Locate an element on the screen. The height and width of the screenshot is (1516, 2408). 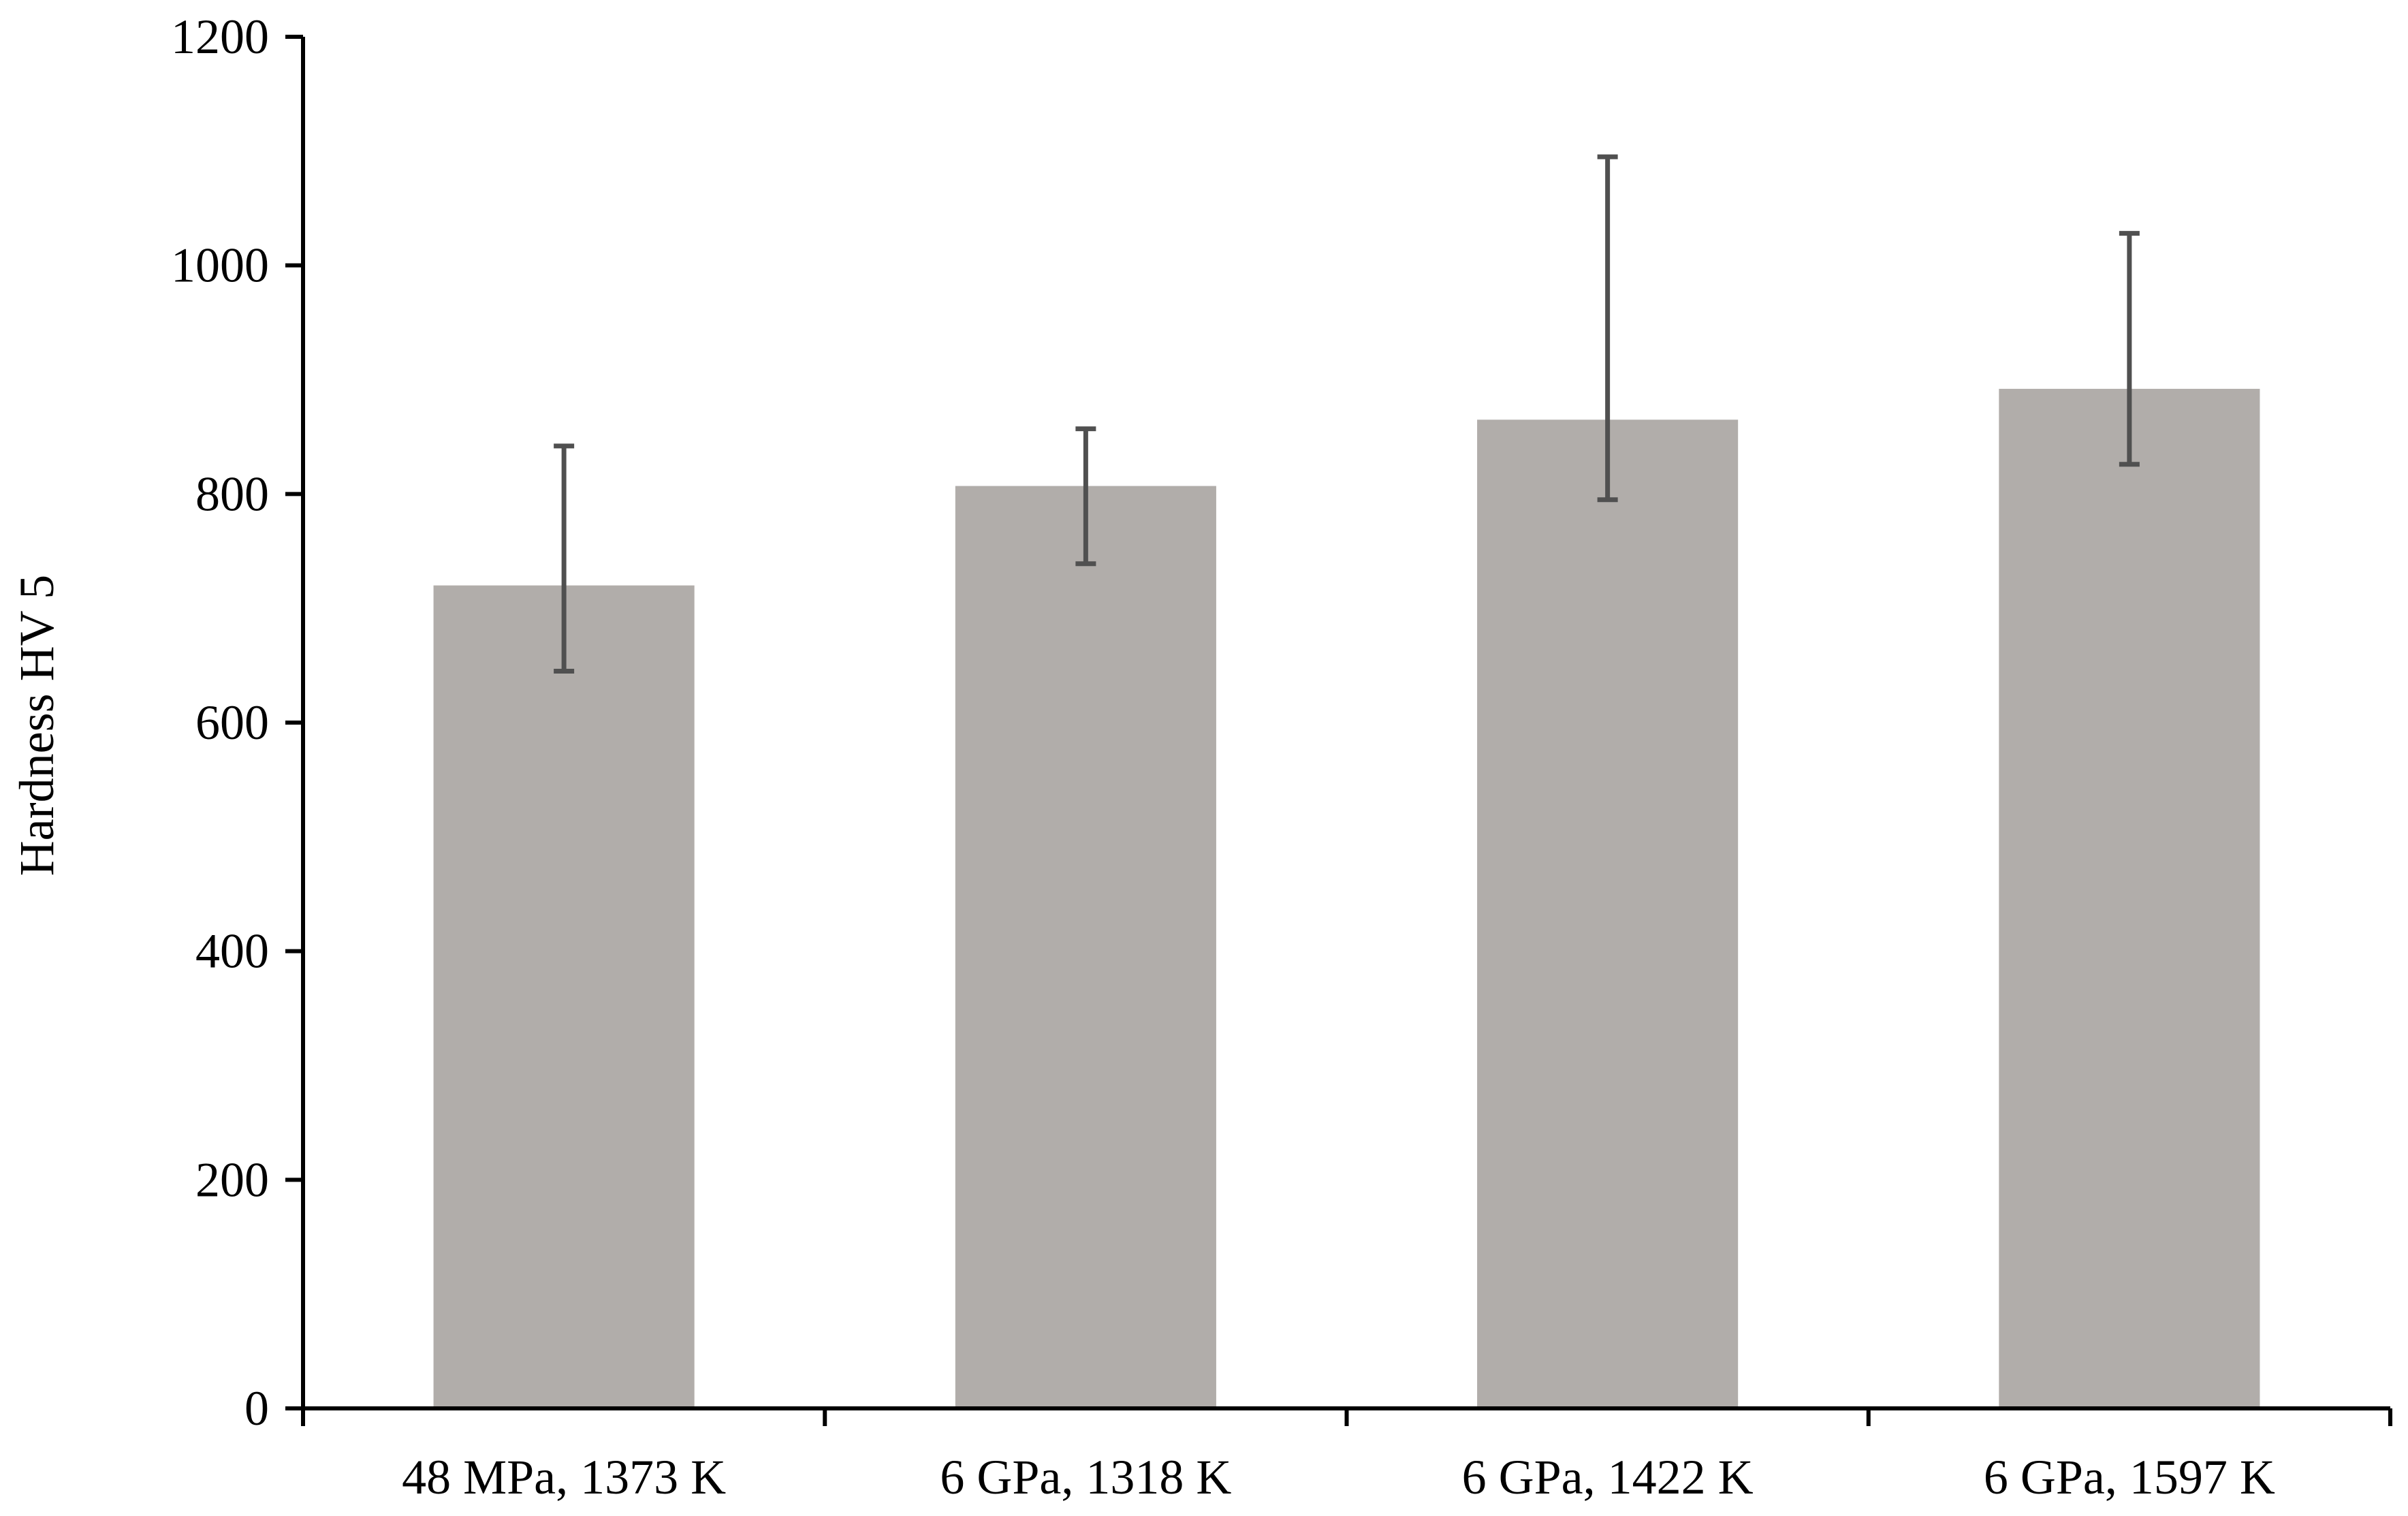
y-tick-label: 600 is located at coordinates (232, 722).